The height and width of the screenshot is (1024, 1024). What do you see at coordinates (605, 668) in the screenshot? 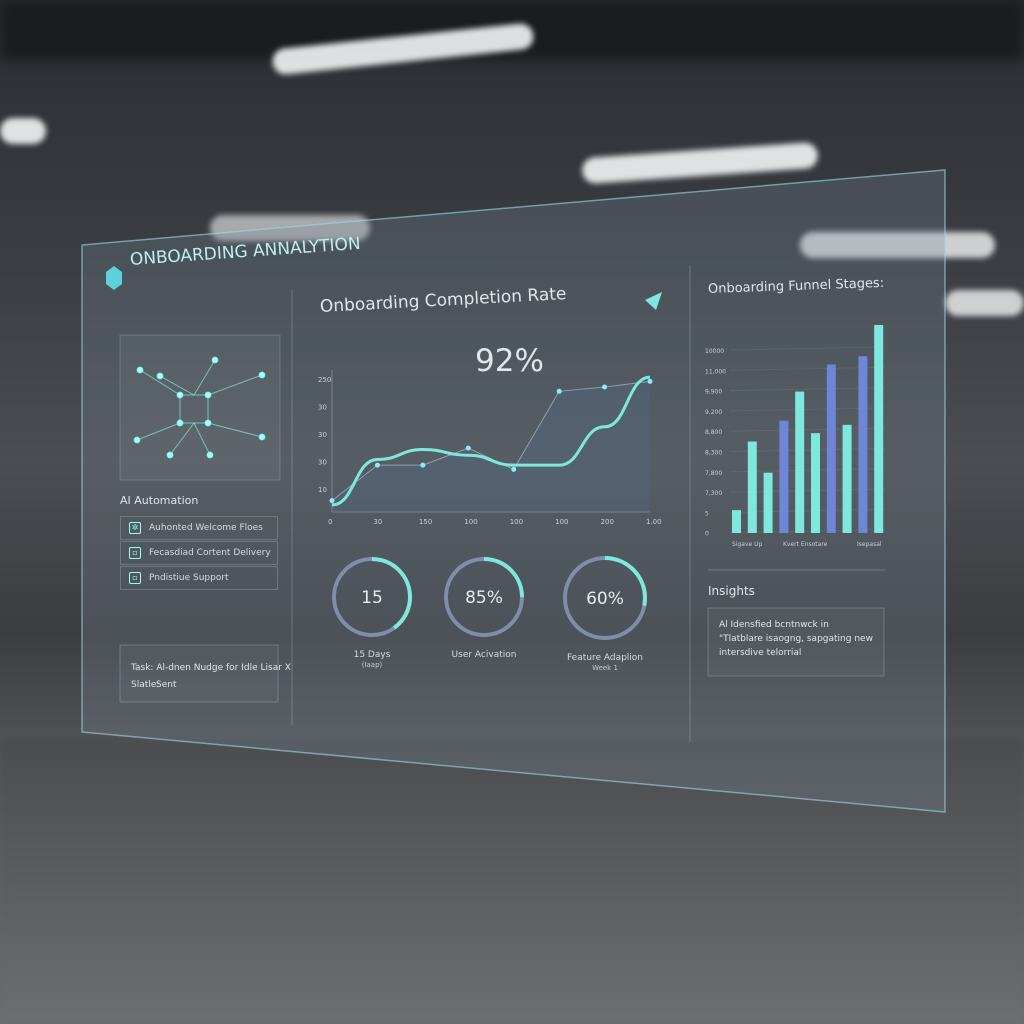
I see `gauge-sublabel: Week 1` at bounding box center [605, 668].